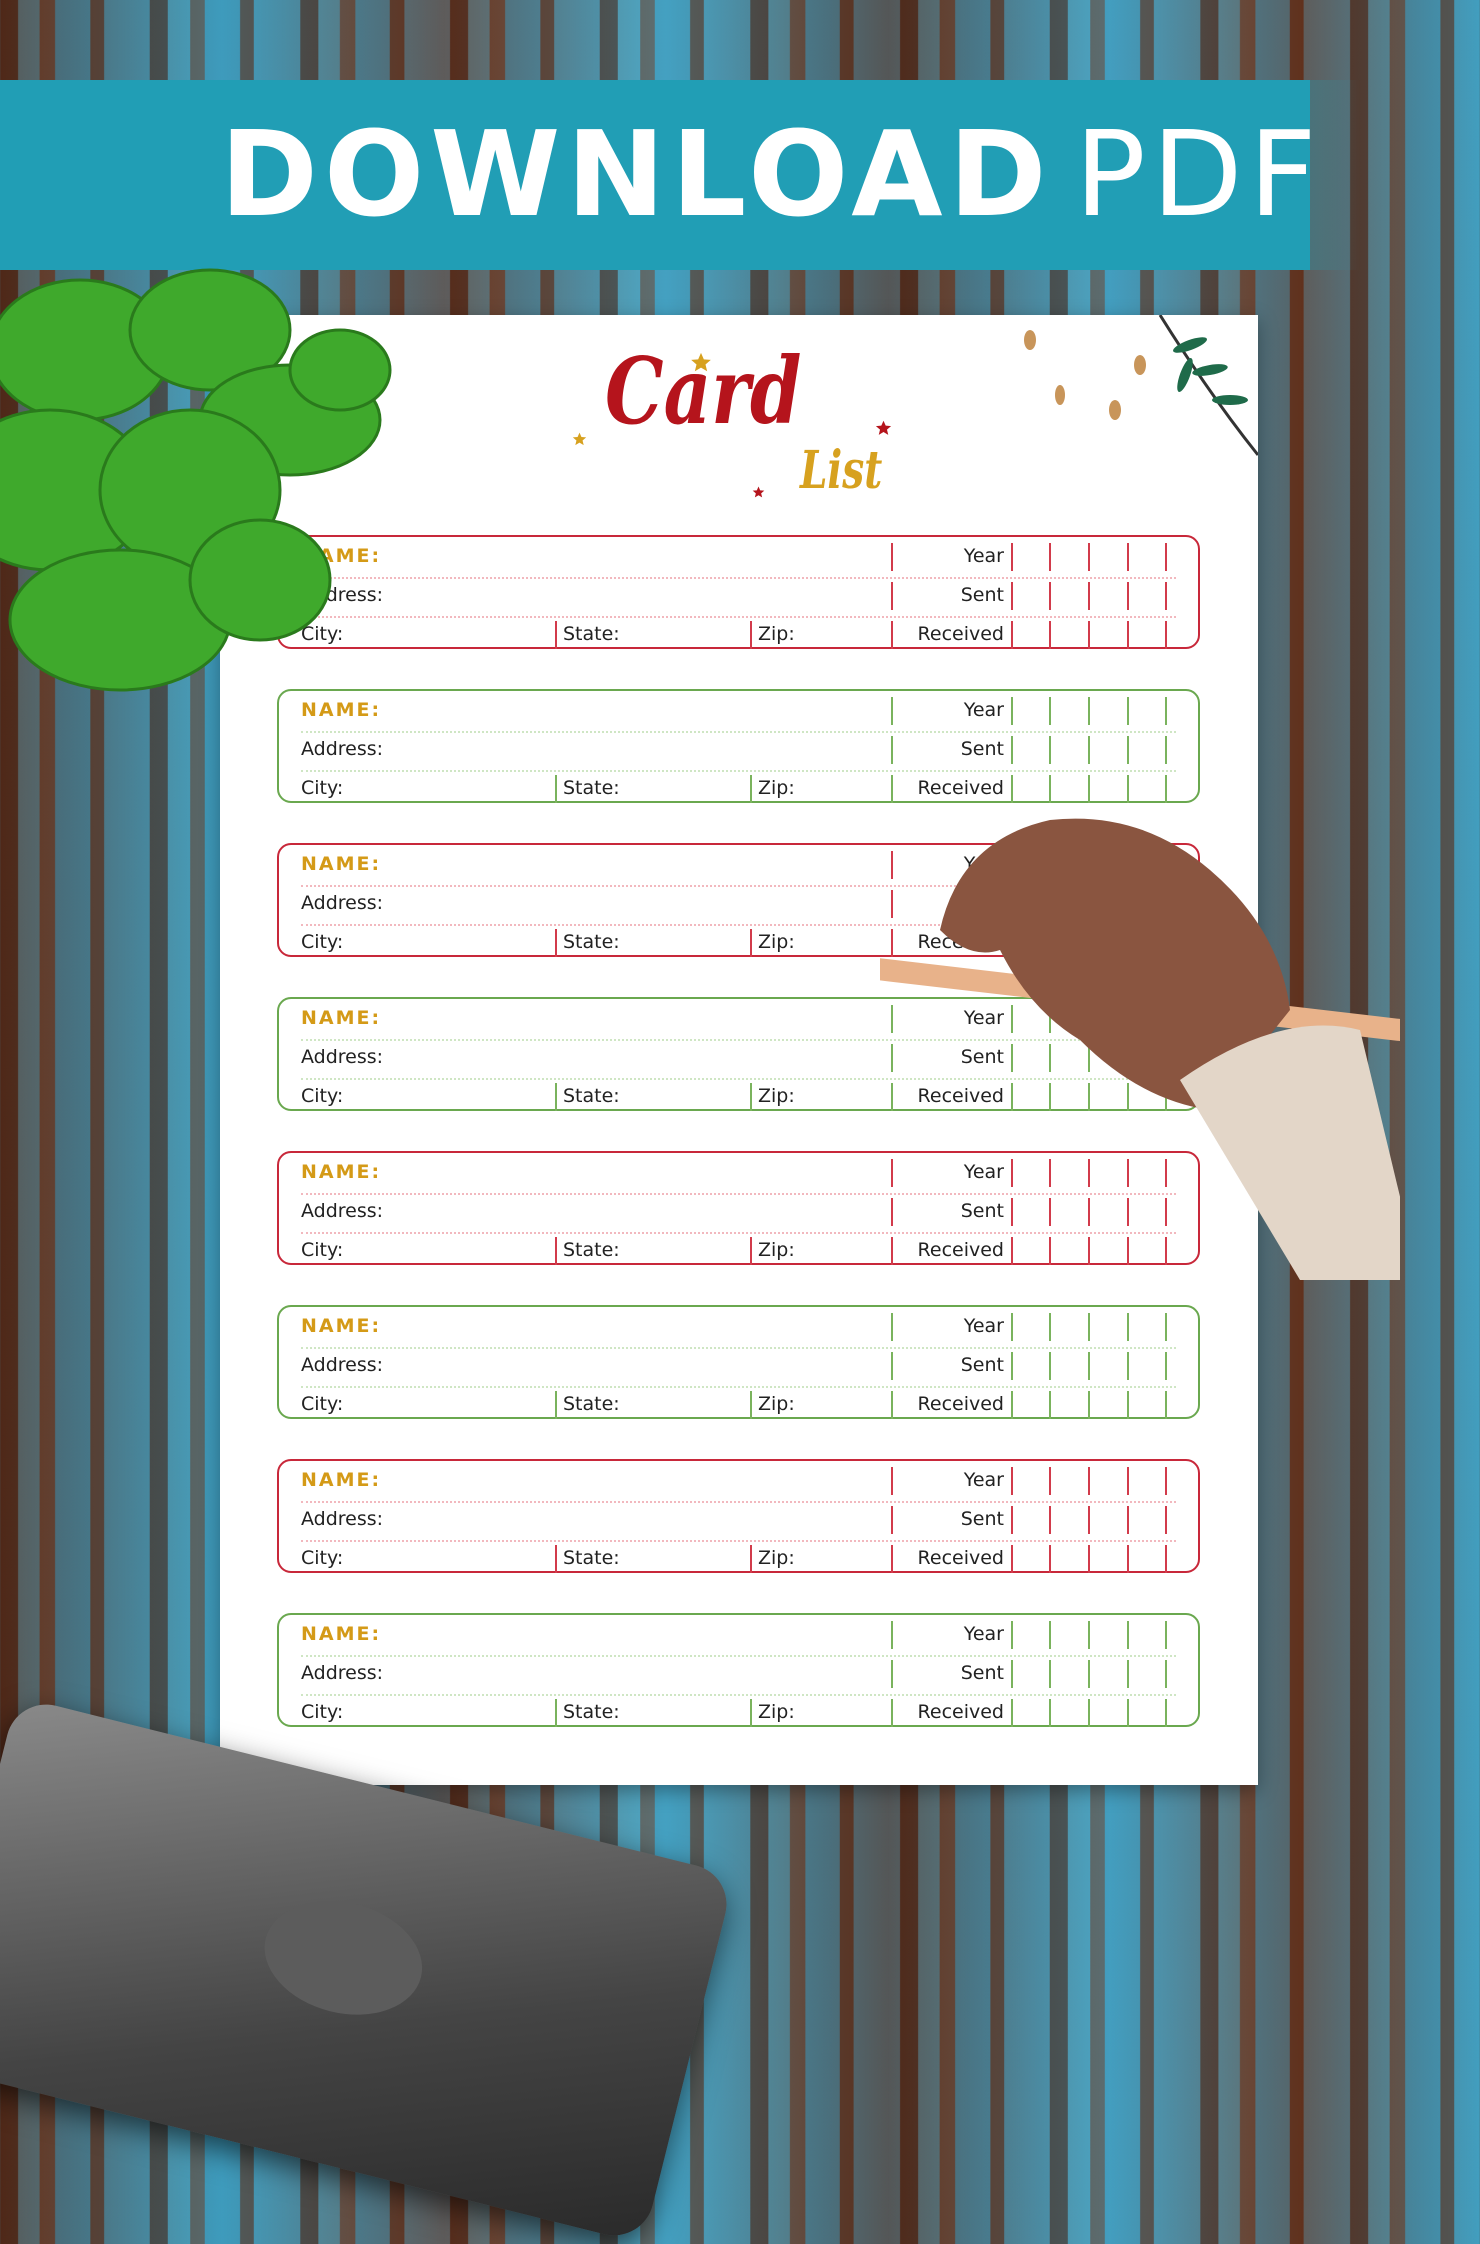 This screenshot has height=2244, width=1480. I want to click on download-banner, so click(655, 175).